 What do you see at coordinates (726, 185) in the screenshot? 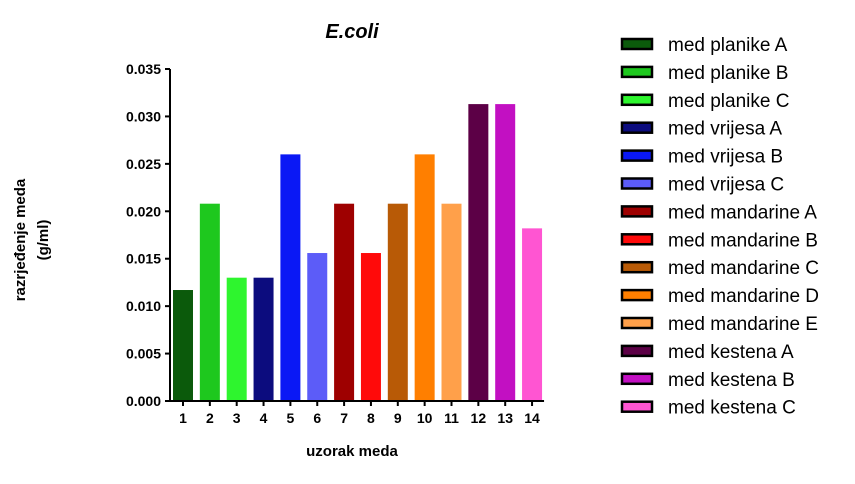
I see `legend-label: med vrijesa C` at bounding box center [726, 185].